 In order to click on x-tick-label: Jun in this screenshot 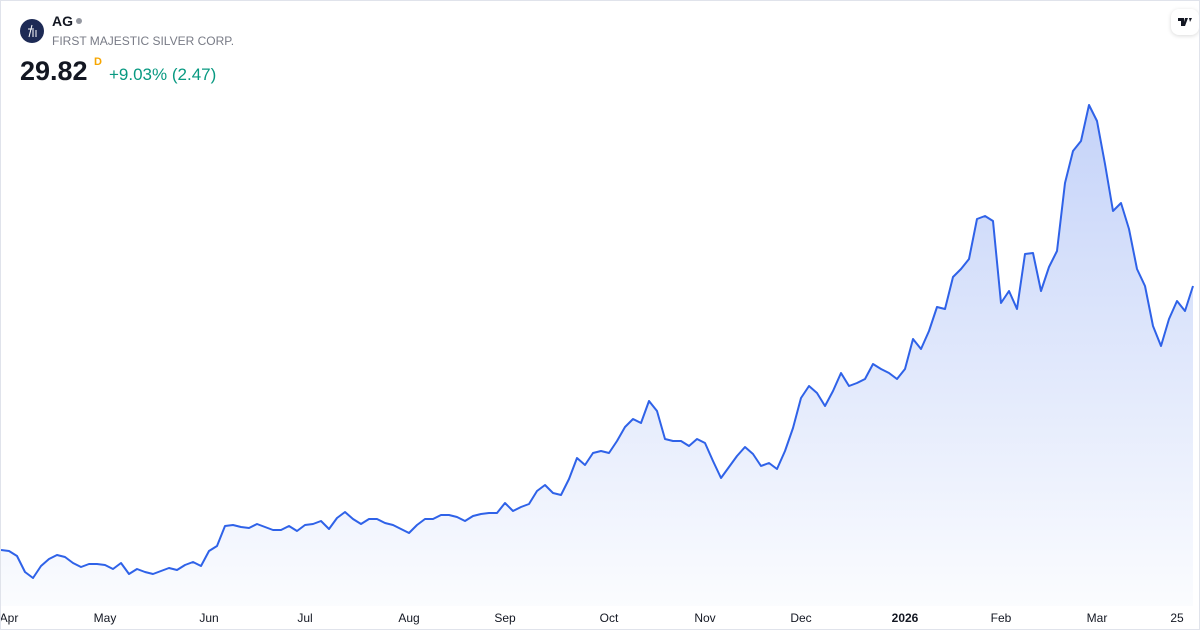, I will do `click(208, 618)`.